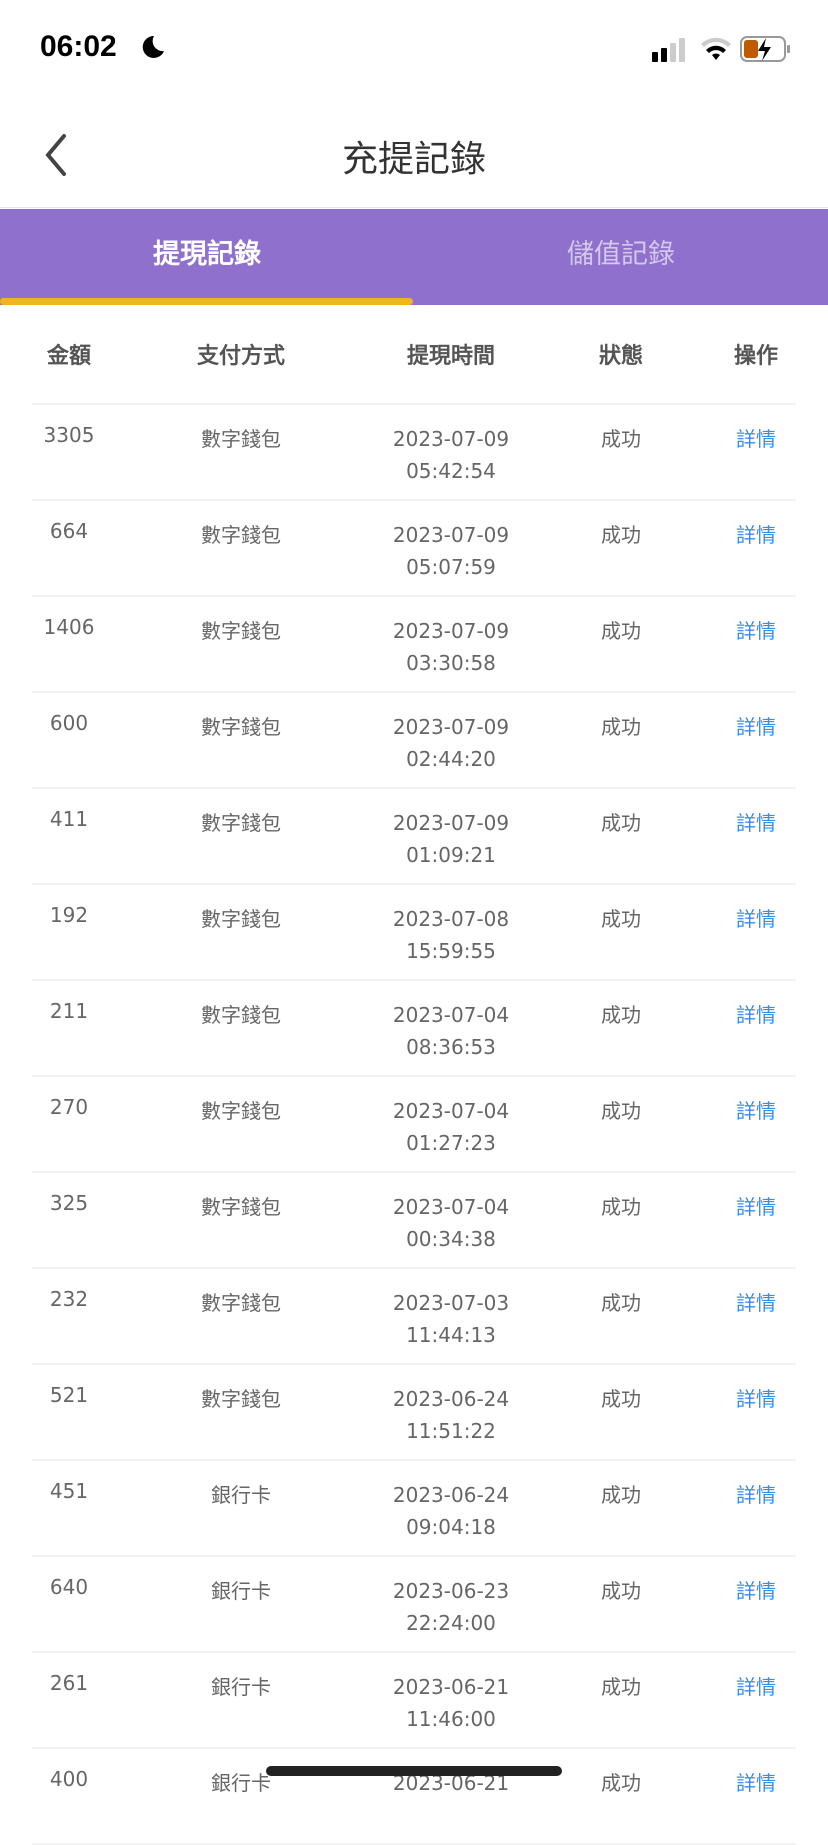 This screenshot has width=828, height=1845. I want to click on chevron-left-icon, so click(57, 155).